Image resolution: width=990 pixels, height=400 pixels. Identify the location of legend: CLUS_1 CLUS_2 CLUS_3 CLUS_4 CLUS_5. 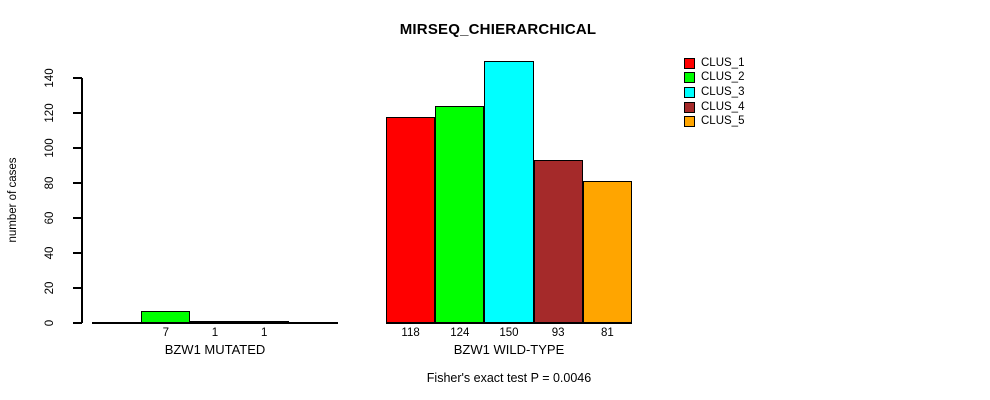
(714, 92).